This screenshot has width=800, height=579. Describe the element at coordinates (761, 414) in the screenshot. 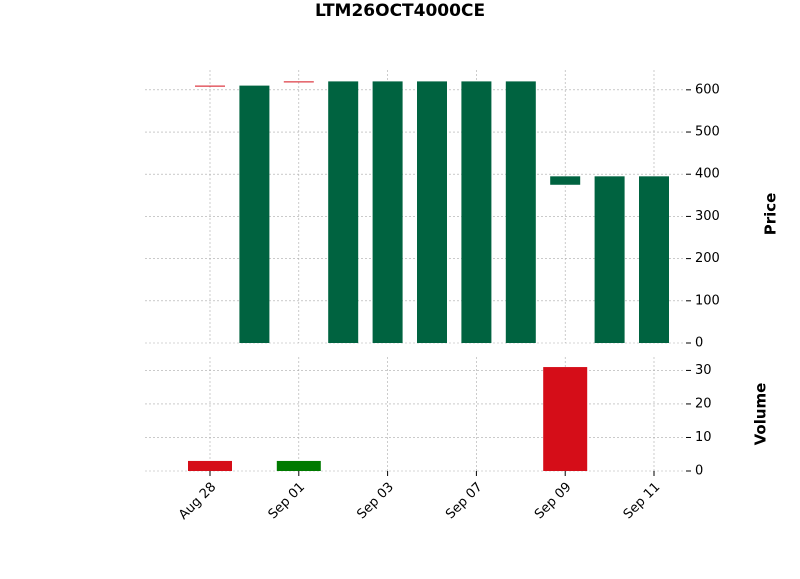

I see `volume-axis-label: Volume` at that location.